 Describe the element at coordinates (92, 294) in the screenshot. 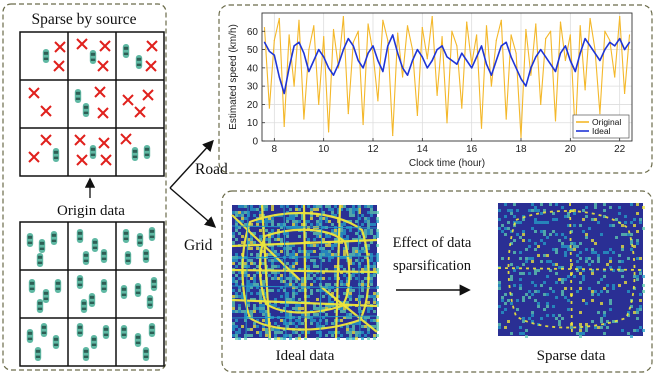

I see `origin-grid` at that location.